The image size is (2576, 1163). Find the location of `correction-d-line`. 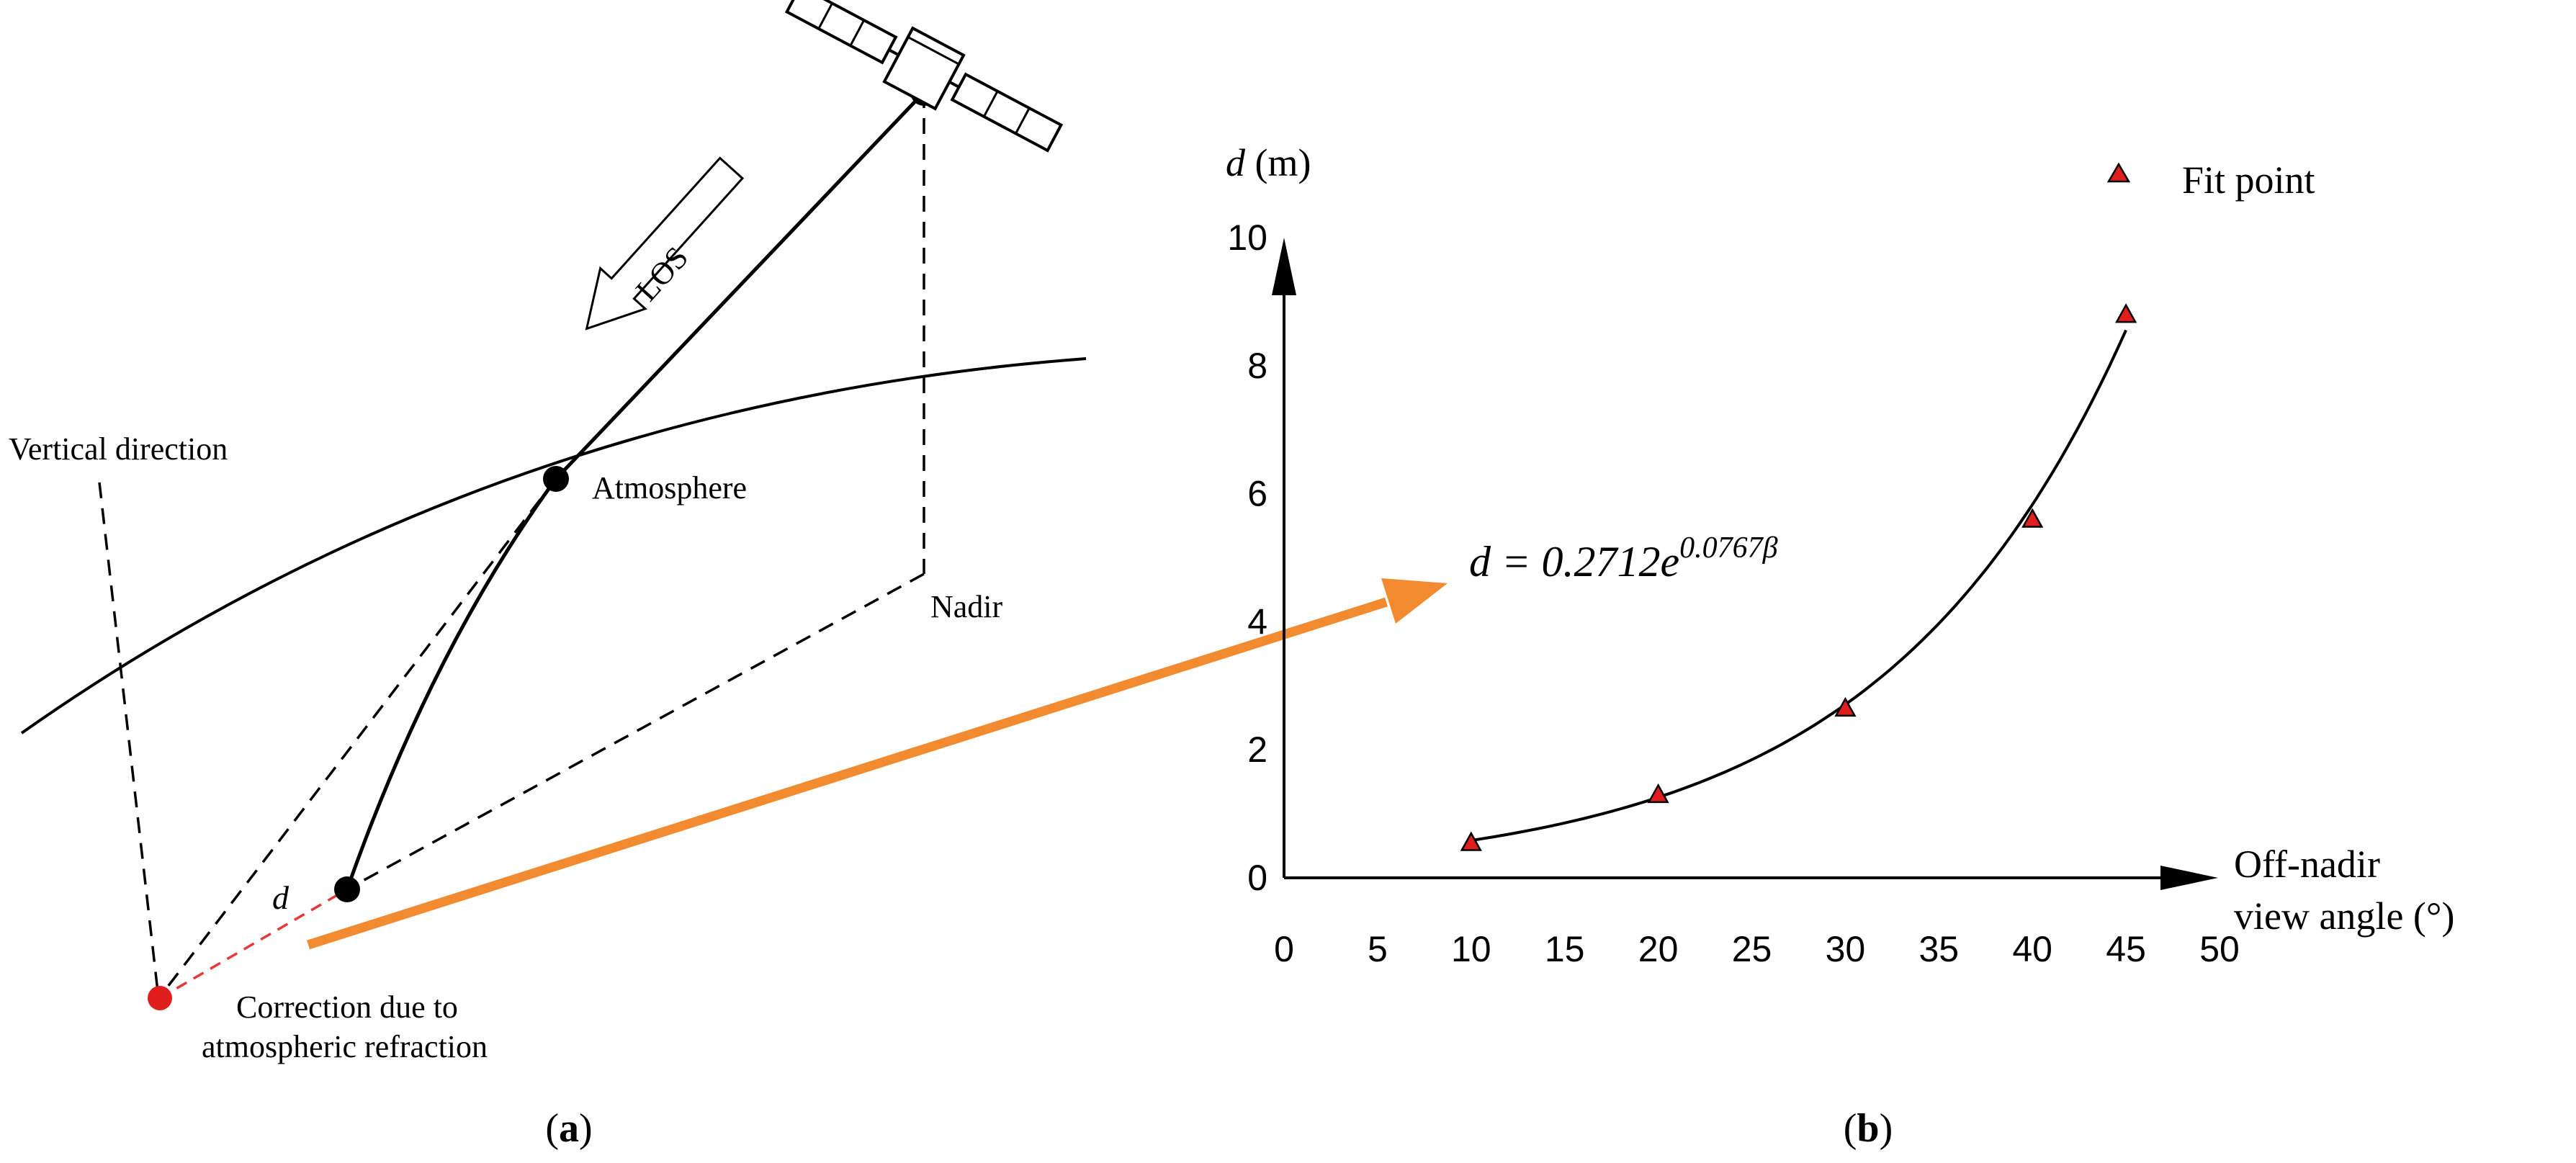

correction-d-line is located at coordinates (253, 944).